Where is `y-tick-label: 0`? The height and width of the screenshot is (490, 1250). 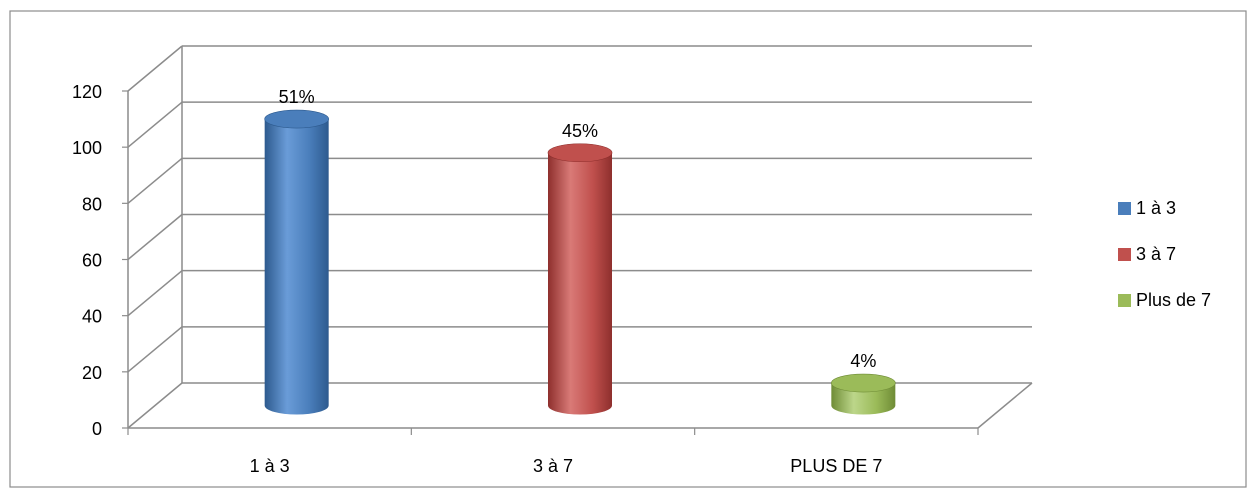 y-tick-label: 0 is located at coordinates (97, 429).